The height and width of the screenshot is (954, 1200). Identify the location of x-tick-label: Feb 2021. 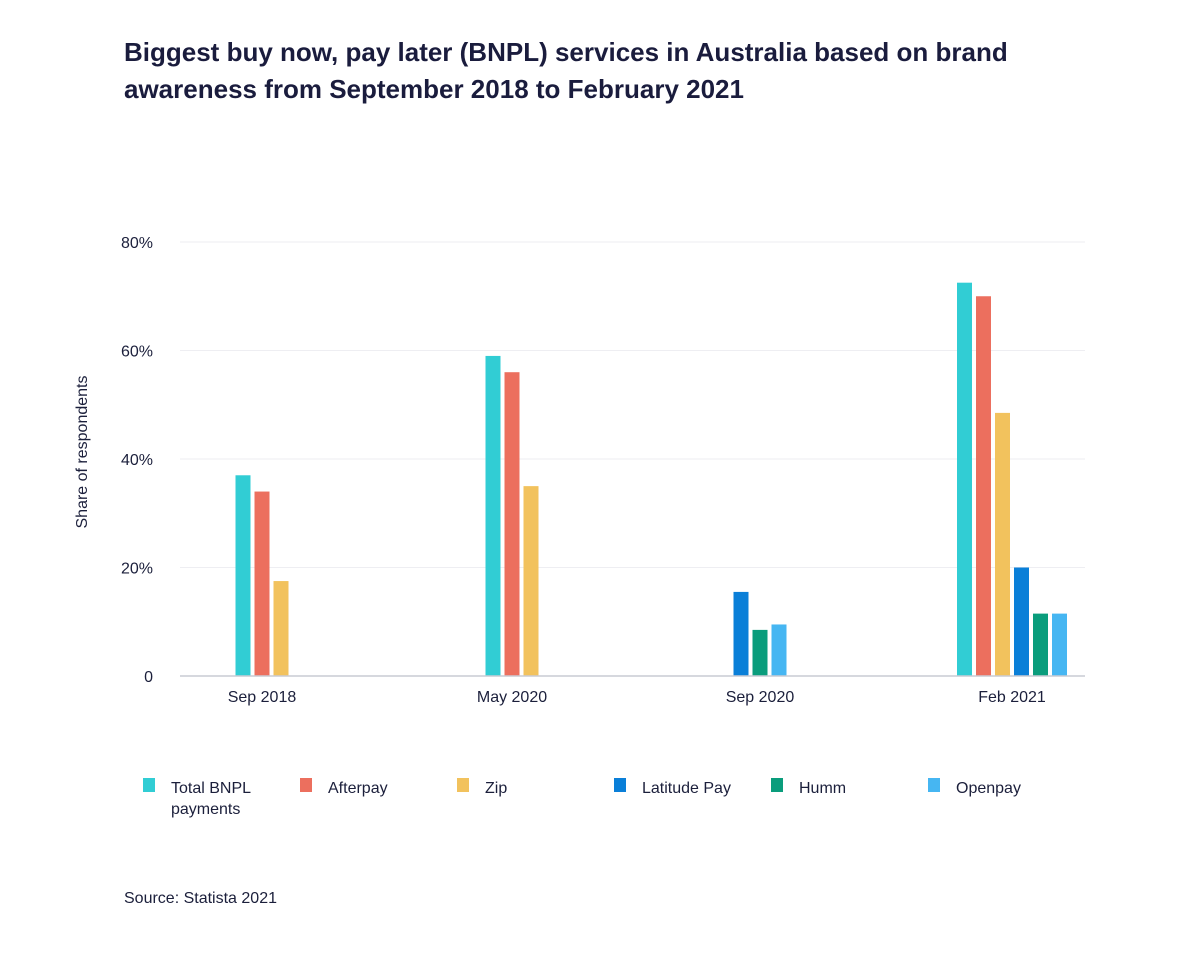
(1012, 697).